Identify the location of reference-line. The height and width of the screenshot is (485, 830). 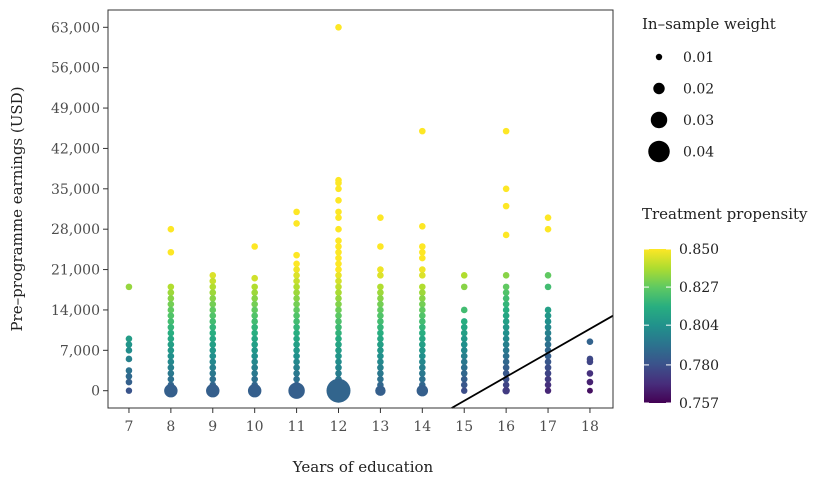
(532, 361).